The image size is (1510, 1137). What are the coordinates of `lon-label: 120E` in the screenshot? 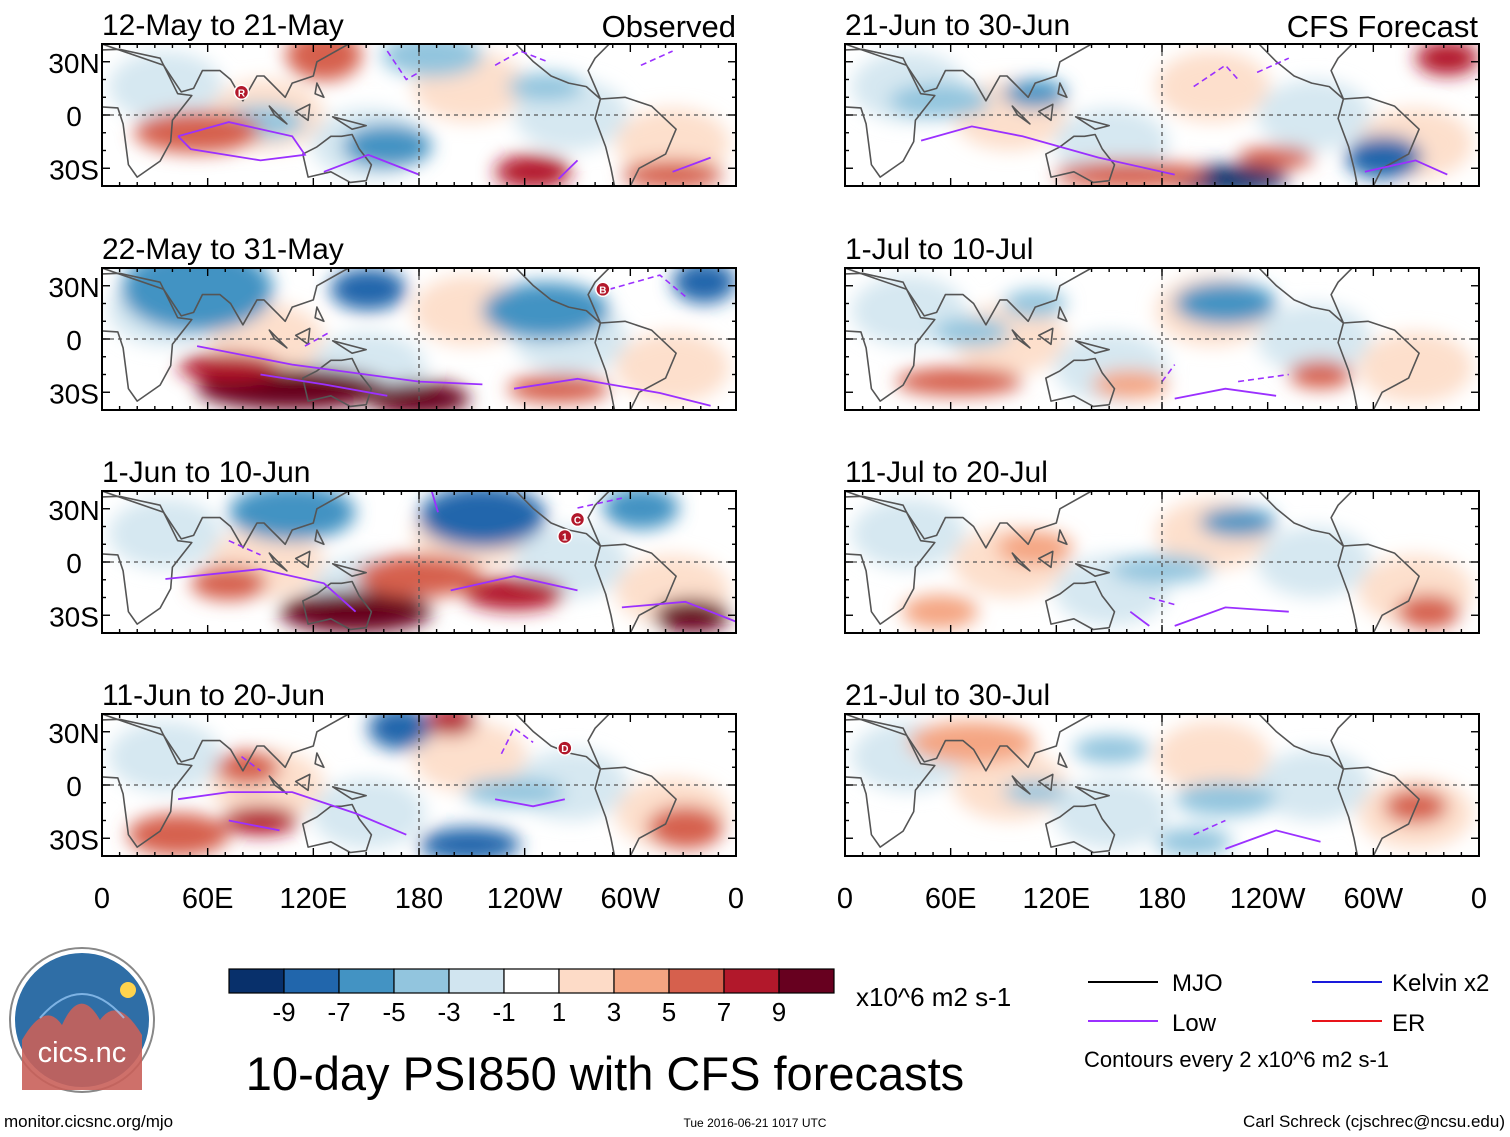 It's located at (313, 899).